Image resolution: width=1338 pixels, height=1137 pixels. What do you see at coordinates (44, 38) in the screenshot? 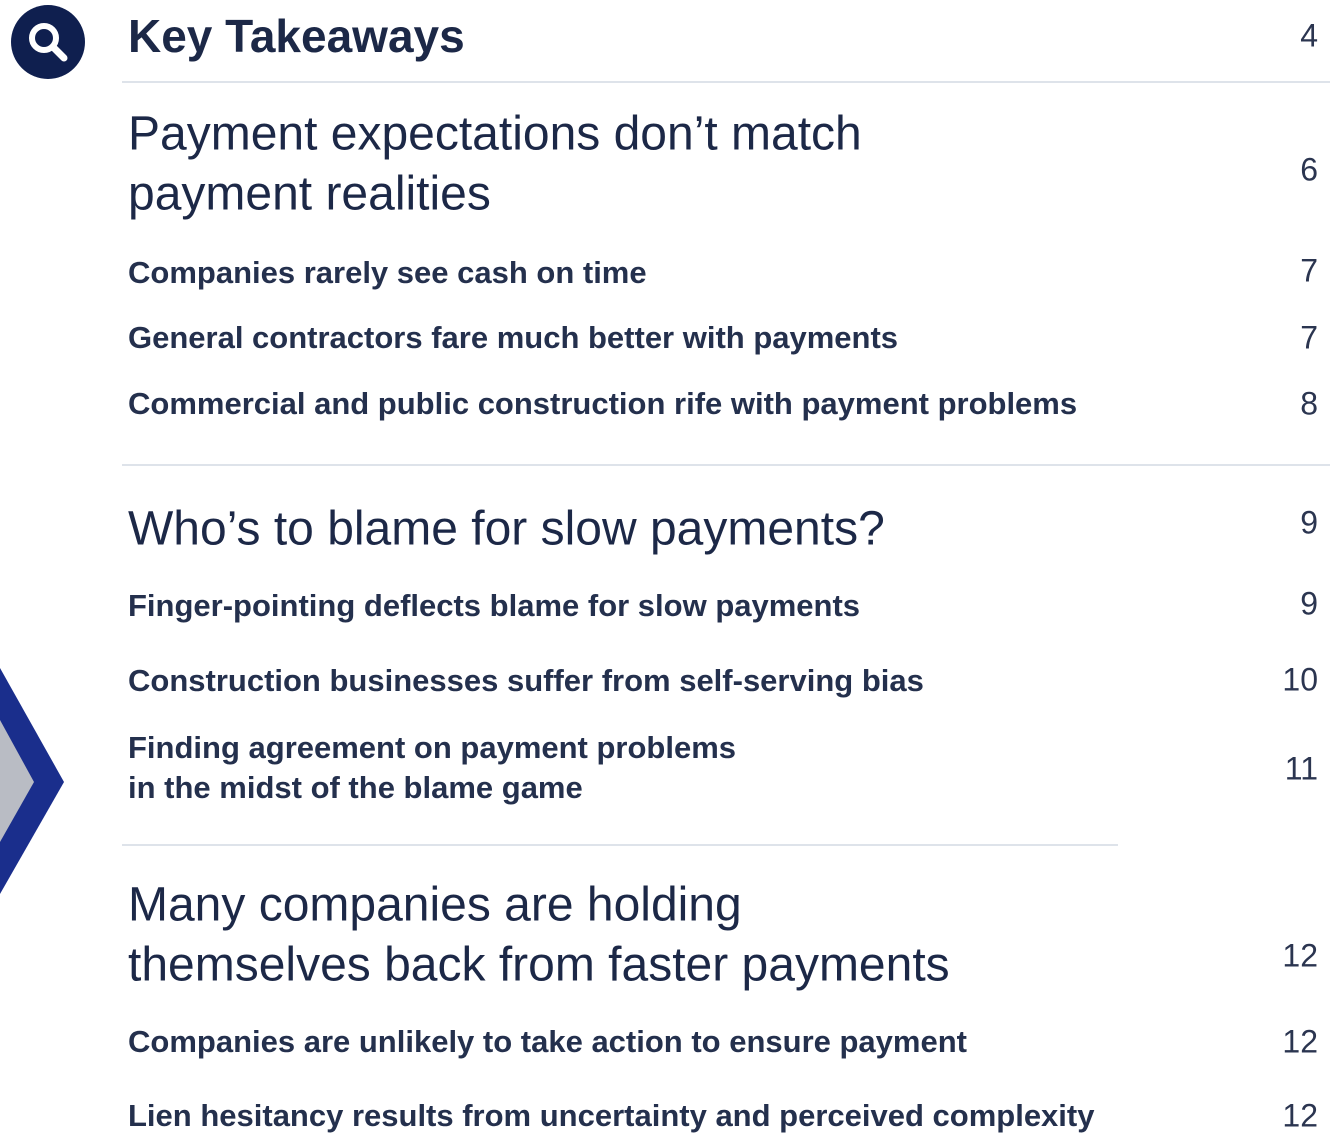
I see `search-glass` at bounding box center [44, 38].